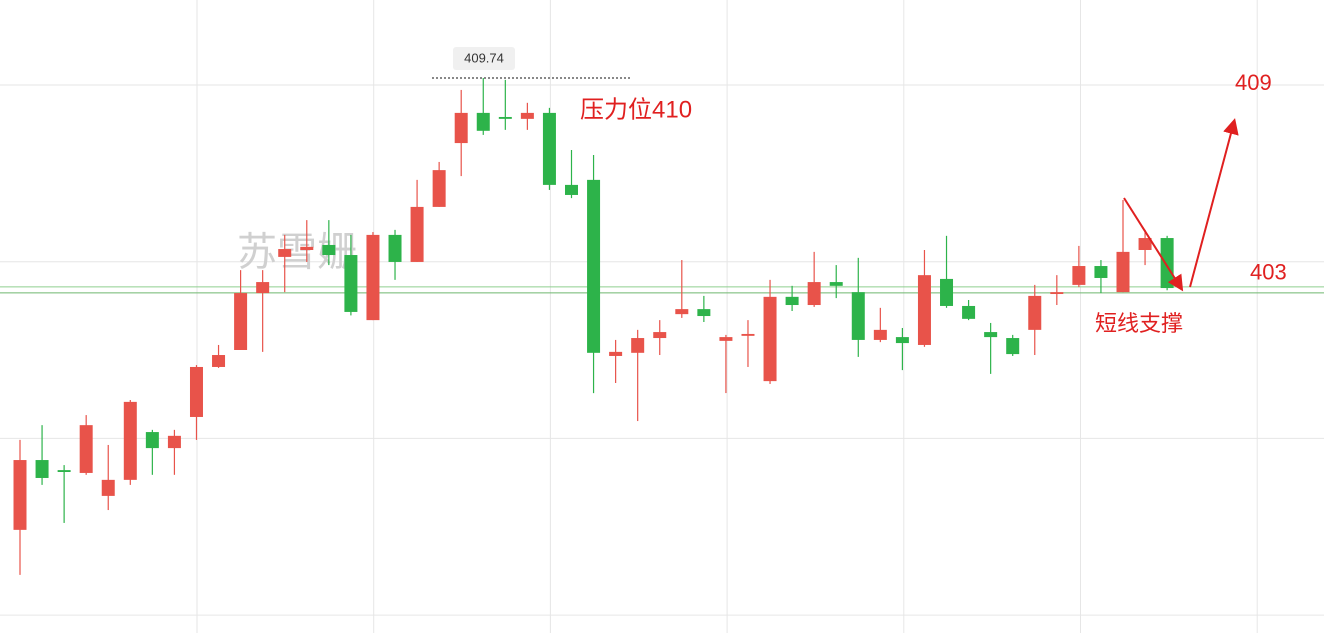 The width and height of the screenshot is (1324, 633). Describe the element at coordinates (297, 253) in the screenshot. I see `watermark: 苏雪姗` at that location.